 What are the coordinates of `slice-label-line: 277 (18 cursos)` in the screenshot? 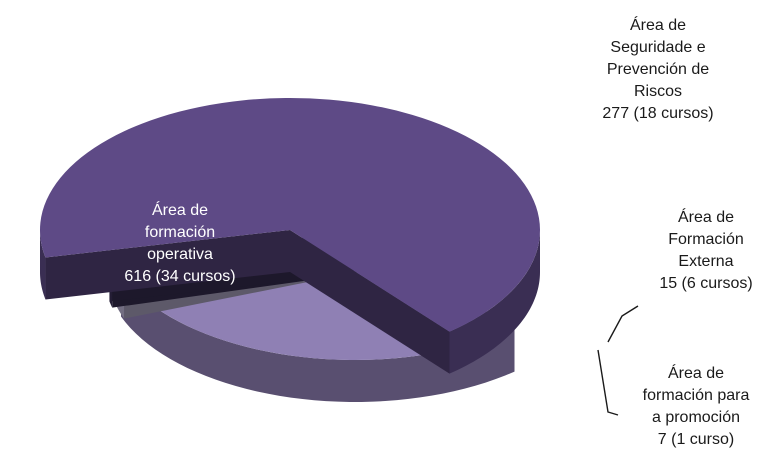 It's located at (657, 113).